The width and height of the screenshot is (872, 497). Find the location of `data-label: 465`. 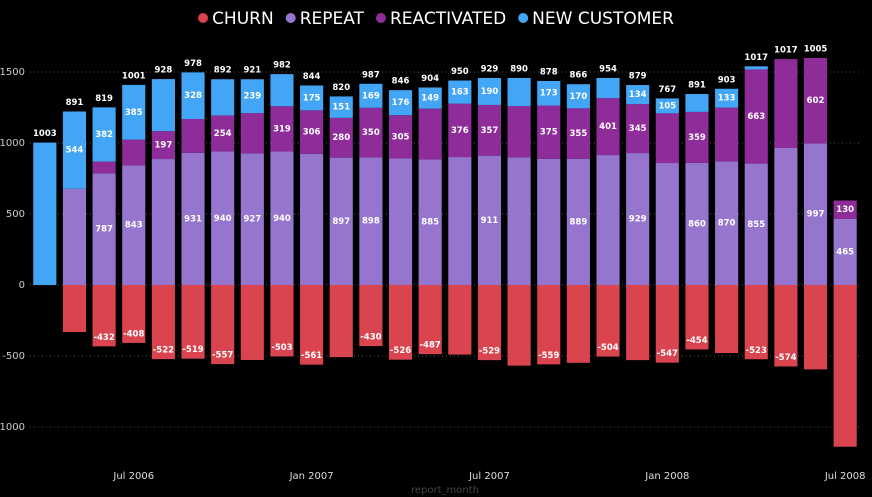

data-label: 465 is located at coordinates (845, 252).